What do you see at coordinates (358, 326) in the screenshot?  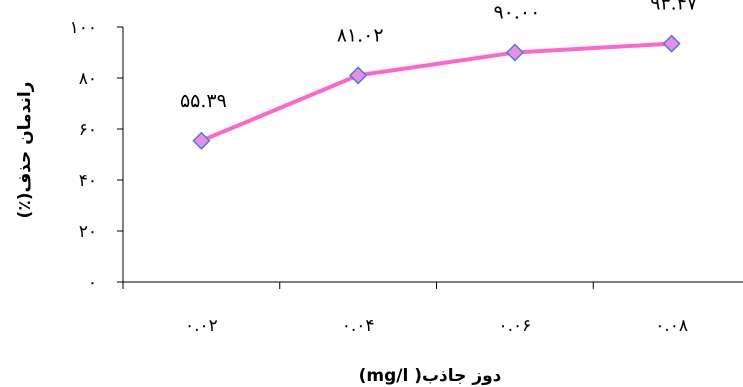 I see `x-tick-label: ۰.۰۴` at bounding box center [358, 326].